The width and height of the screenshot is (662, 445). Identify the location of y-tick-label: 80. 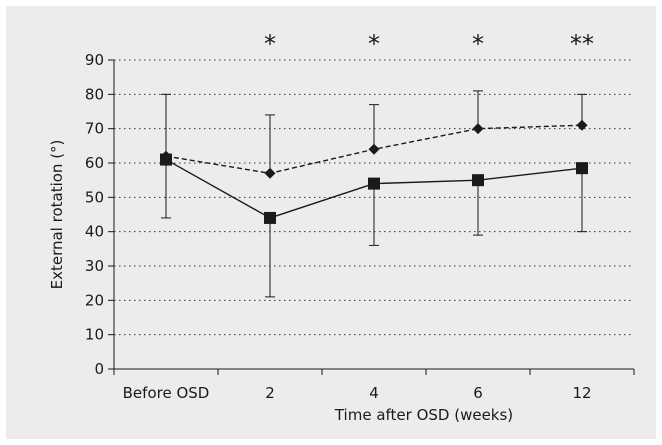
(94, 94).